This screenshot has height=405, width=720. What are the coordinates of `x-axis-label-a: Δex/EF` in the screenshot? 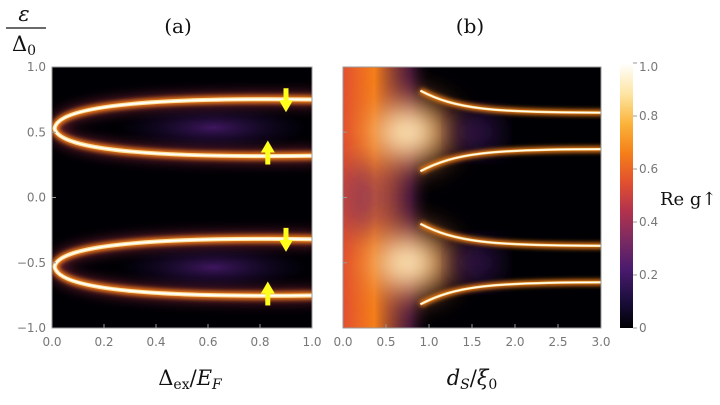 It's located at (190, 379).